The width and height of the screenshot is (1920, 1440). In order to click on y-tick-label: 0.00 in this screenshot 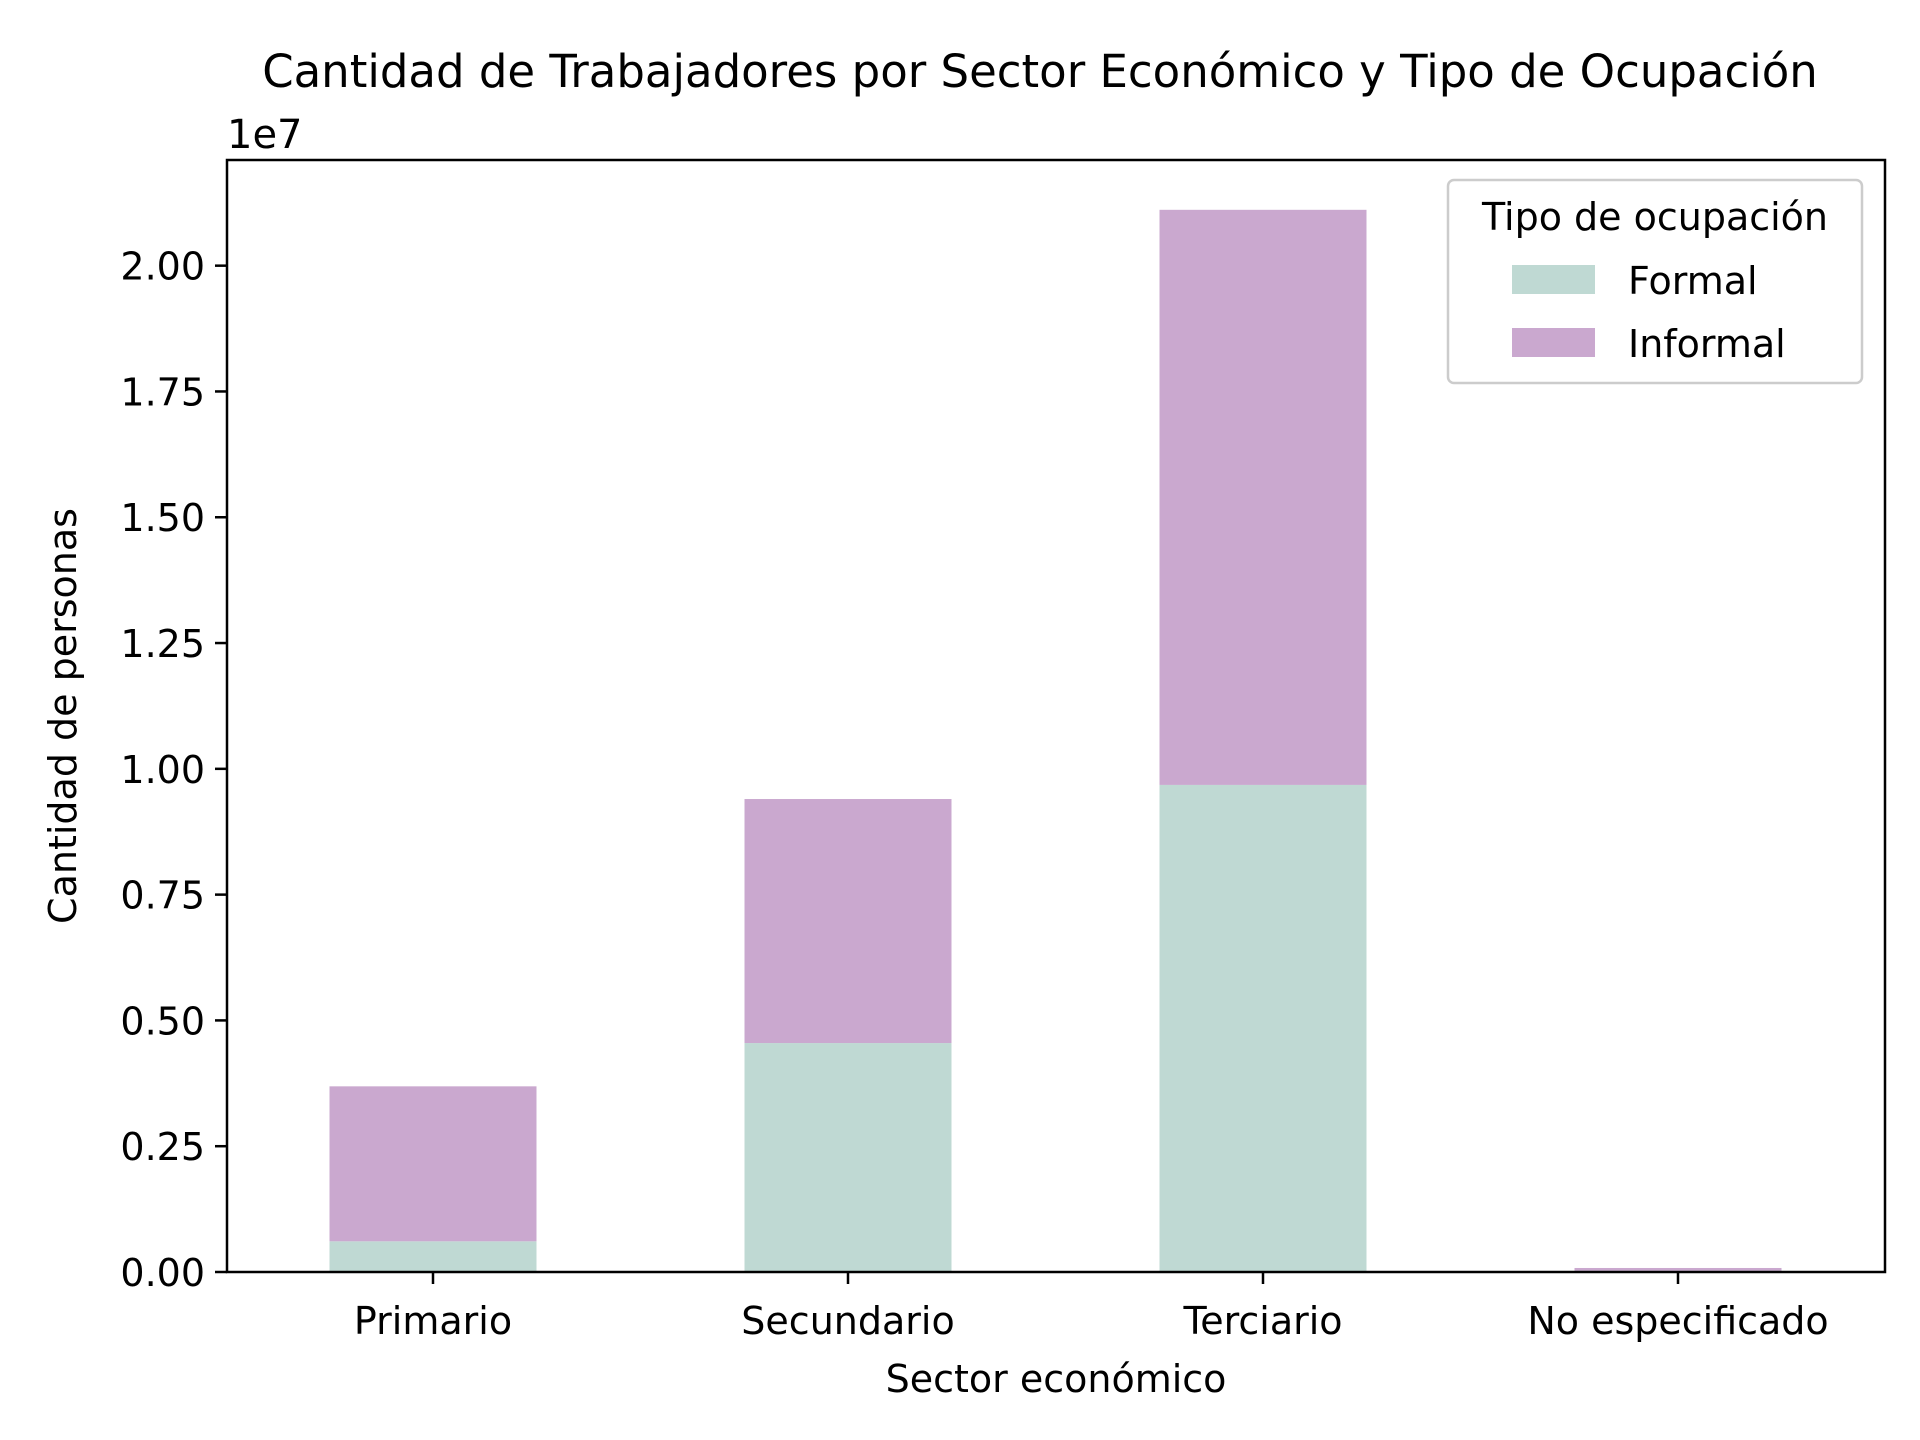, I will do `click(162, 1273)`.